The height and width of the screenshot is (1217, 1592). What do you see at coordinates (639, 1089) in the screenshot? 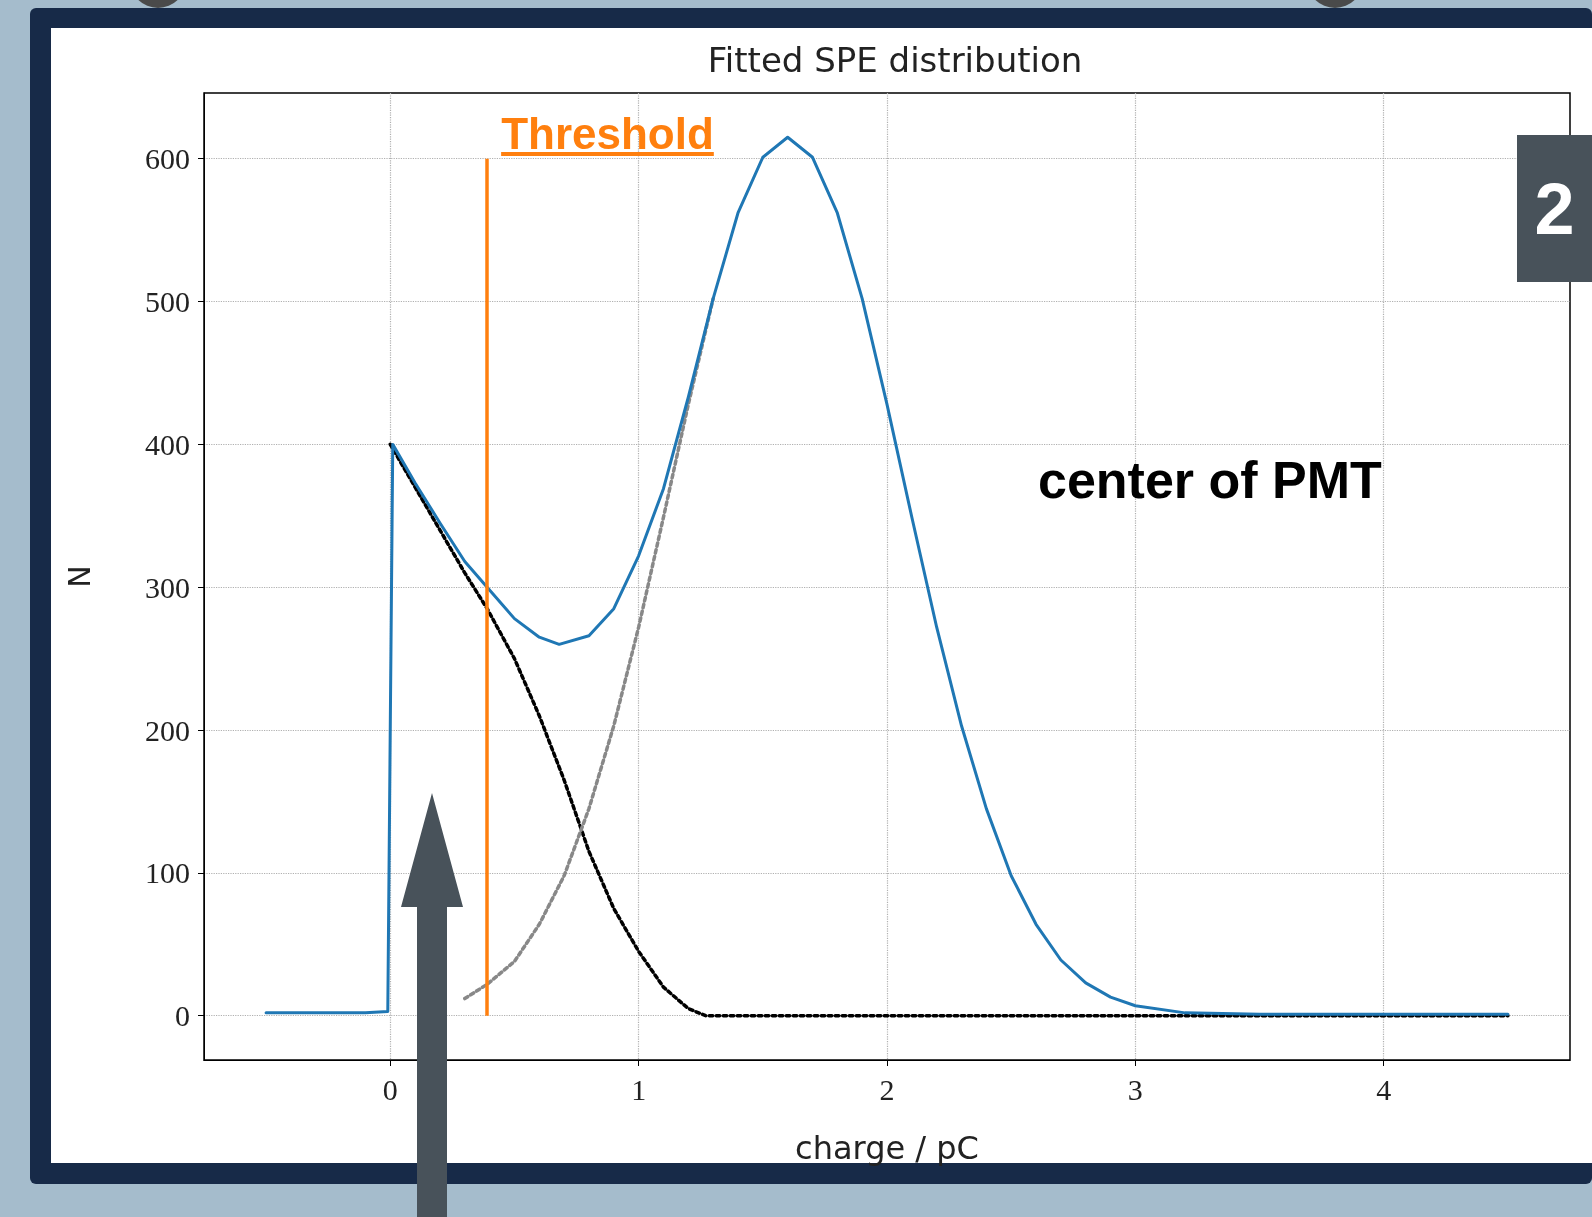
I see `x-tick-label: 1` at bounding box center [639, 1089].